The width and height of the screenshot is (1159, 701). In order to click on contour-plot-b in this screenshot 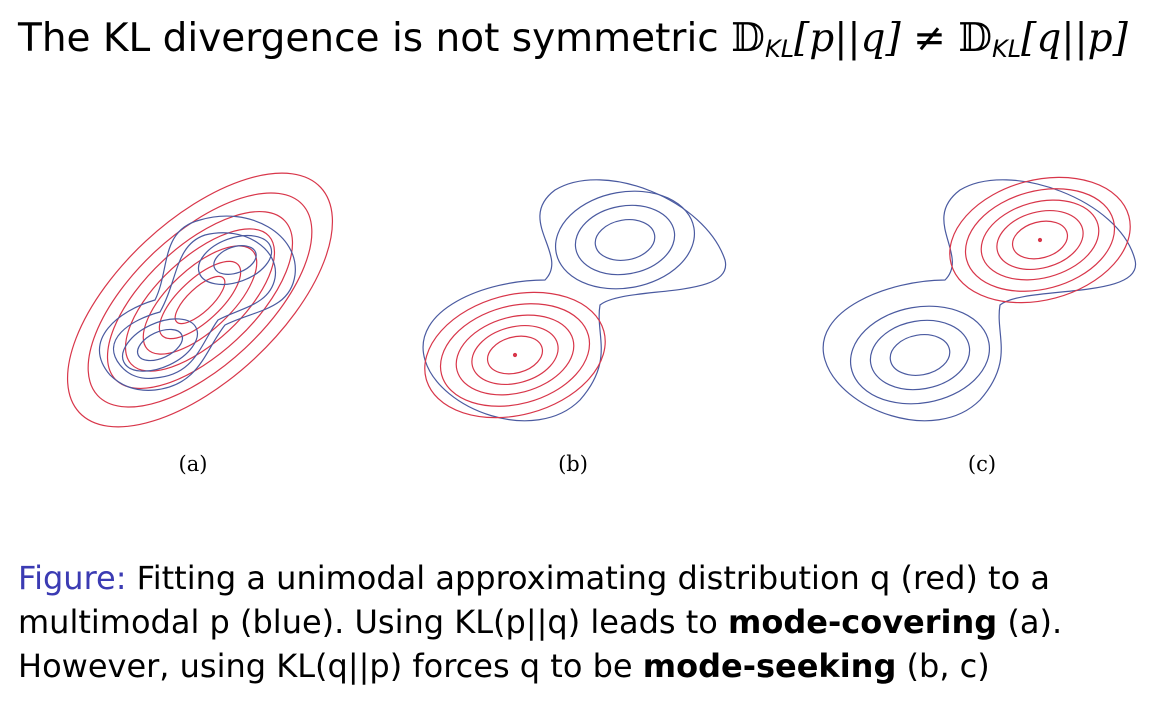, I will do `click(574, 300)`.